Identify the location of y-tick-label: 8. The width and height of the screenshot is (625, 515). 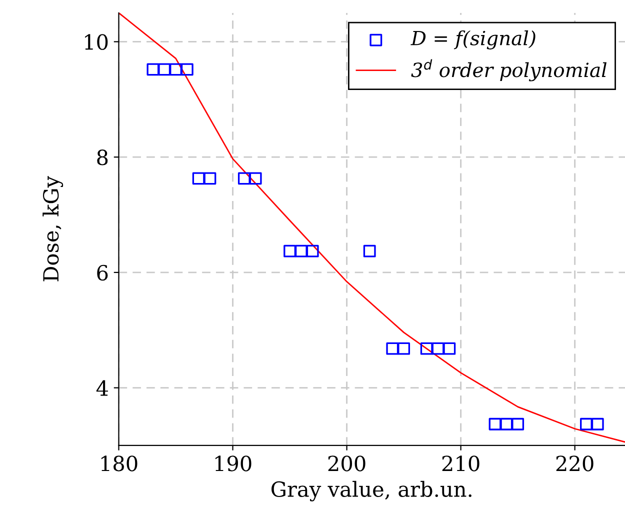
(102, 158).